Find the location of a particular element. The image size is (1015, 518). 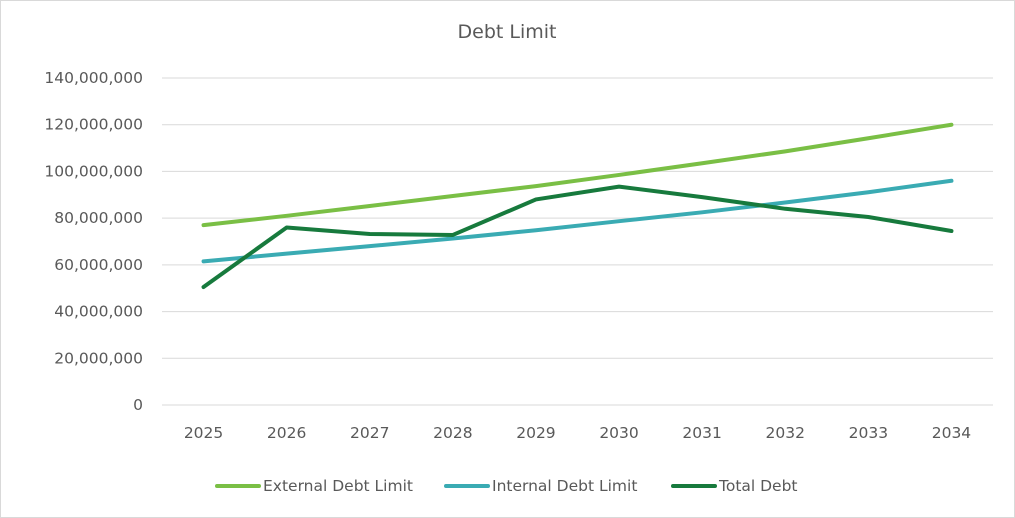

y-tick-label: 80,000,000 is located at coordinates (98, 218).